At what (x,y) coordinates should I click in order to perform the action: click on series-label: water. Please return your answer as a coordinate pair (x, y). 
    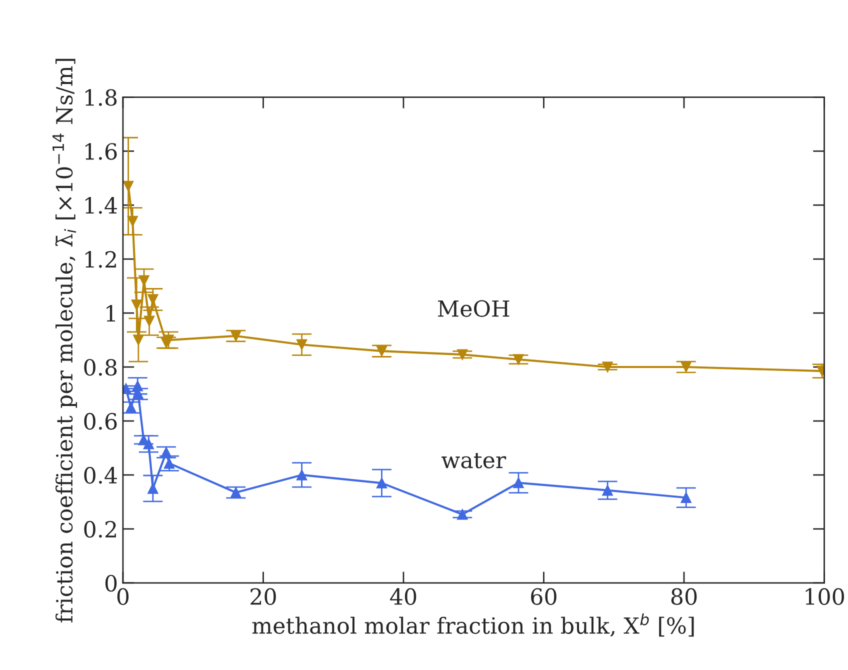
    Looking at the image, I should click on (473, 460).